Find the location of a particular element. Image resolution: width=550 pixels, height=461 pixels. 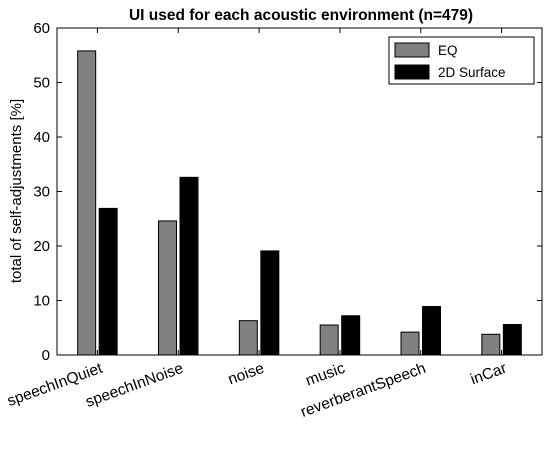

bar-2d-surface-reverberantSpeech is located at coordinates (431, 330).